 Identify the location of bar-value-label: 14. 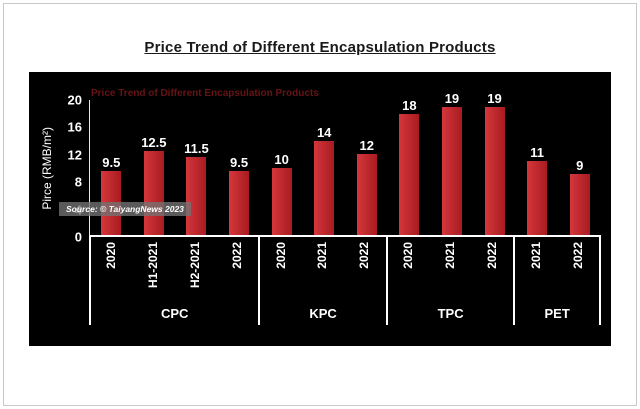
(324, 132).